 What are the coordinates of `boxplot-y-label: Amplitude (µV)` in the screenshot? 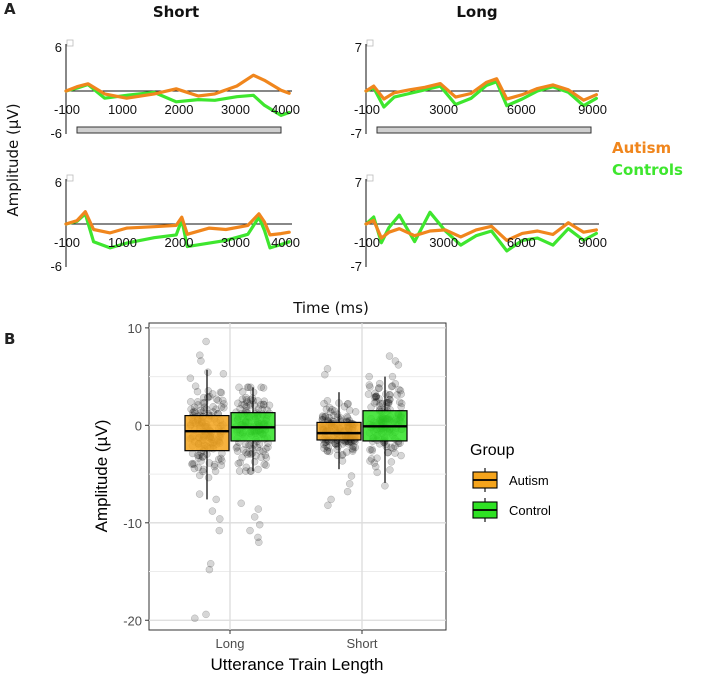 It's located at (101, 476).